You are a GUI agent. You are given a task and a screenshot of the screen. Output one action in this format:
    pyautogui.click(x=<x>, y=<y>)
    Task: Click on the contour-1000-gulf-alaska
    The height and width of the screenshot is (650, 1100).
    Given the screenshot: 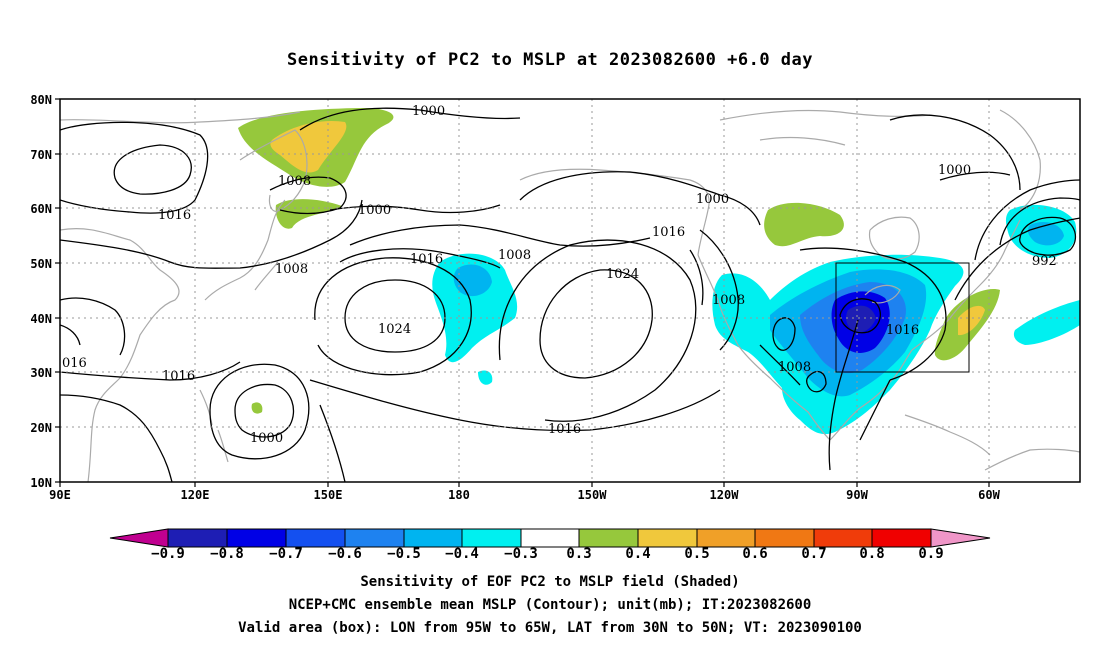 What is the action you would take?
    pyautogui.click(x=640, y=198)
    